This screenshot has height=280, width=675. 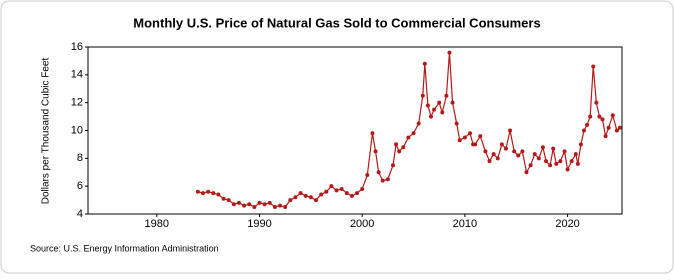 I want to click on y-tick-label: 4, so click(x=80, y=214).